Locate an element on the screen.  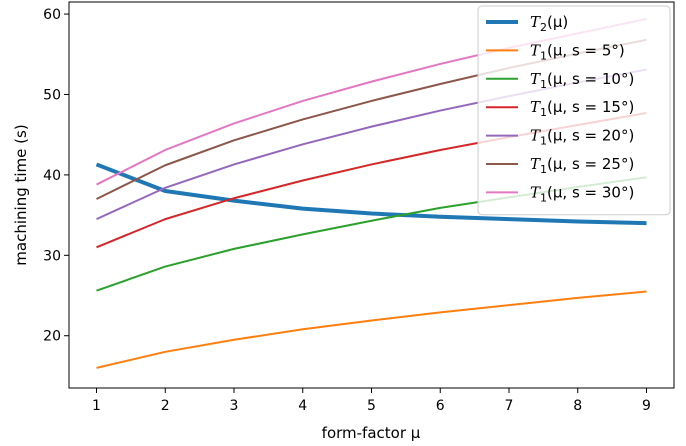
x-axis-label: form-factor μ is located at coordinates (371, 433).